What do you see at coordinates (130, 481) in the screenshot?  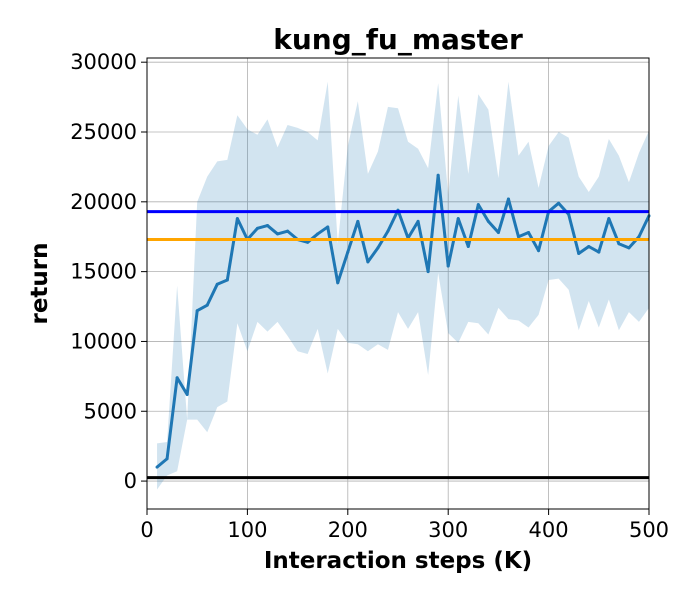 I see `y-tick-label: 0` at bounding box center [130, 481].